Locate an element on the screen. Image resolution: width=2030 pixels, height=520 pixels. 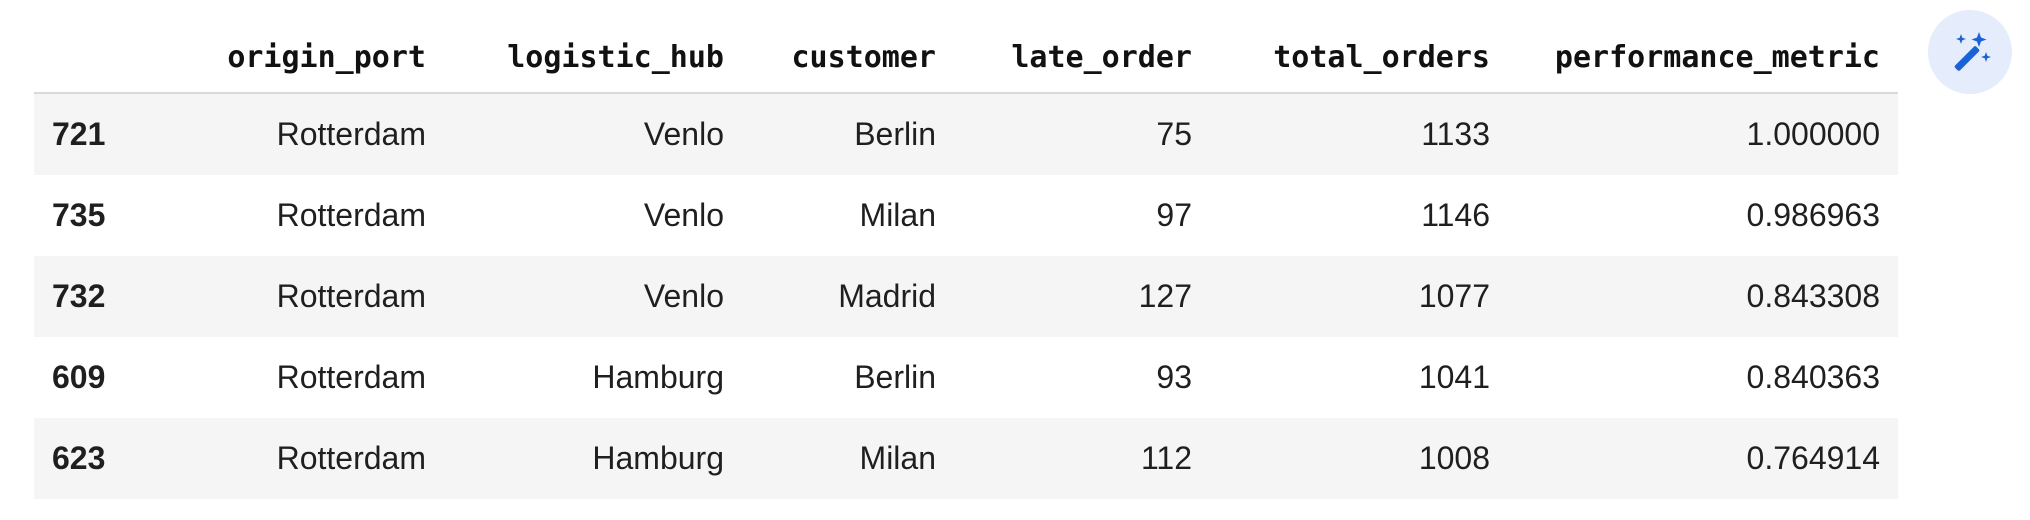
row-index: 623 is located at coordinates (79, 458).